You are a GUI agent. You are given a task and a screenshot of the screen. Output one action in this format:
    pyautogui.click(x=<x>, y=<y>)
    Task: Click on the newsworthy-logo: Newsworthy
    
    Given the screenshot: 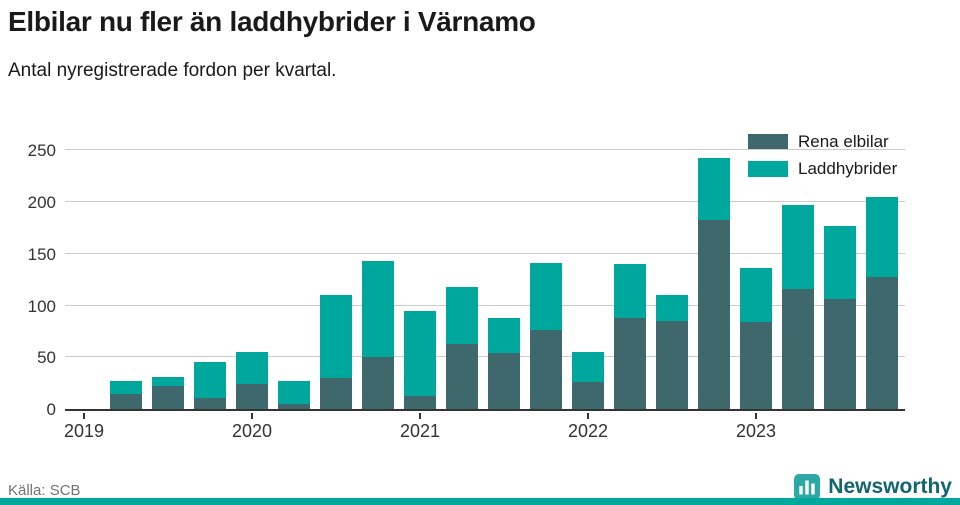 What is the action you would take?
    pyautogui.click(x=873, y=487)
    